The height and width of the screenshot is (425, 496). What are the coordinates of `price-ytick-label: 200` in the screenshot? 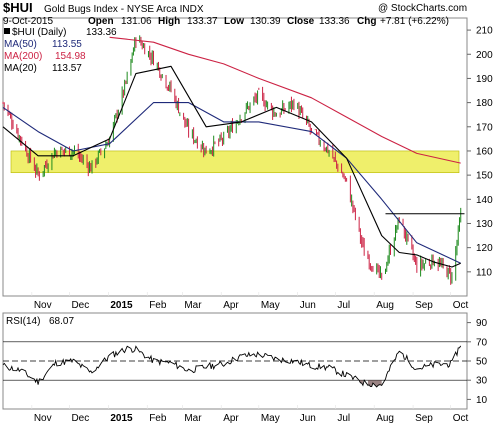 It's located at (484, 55).